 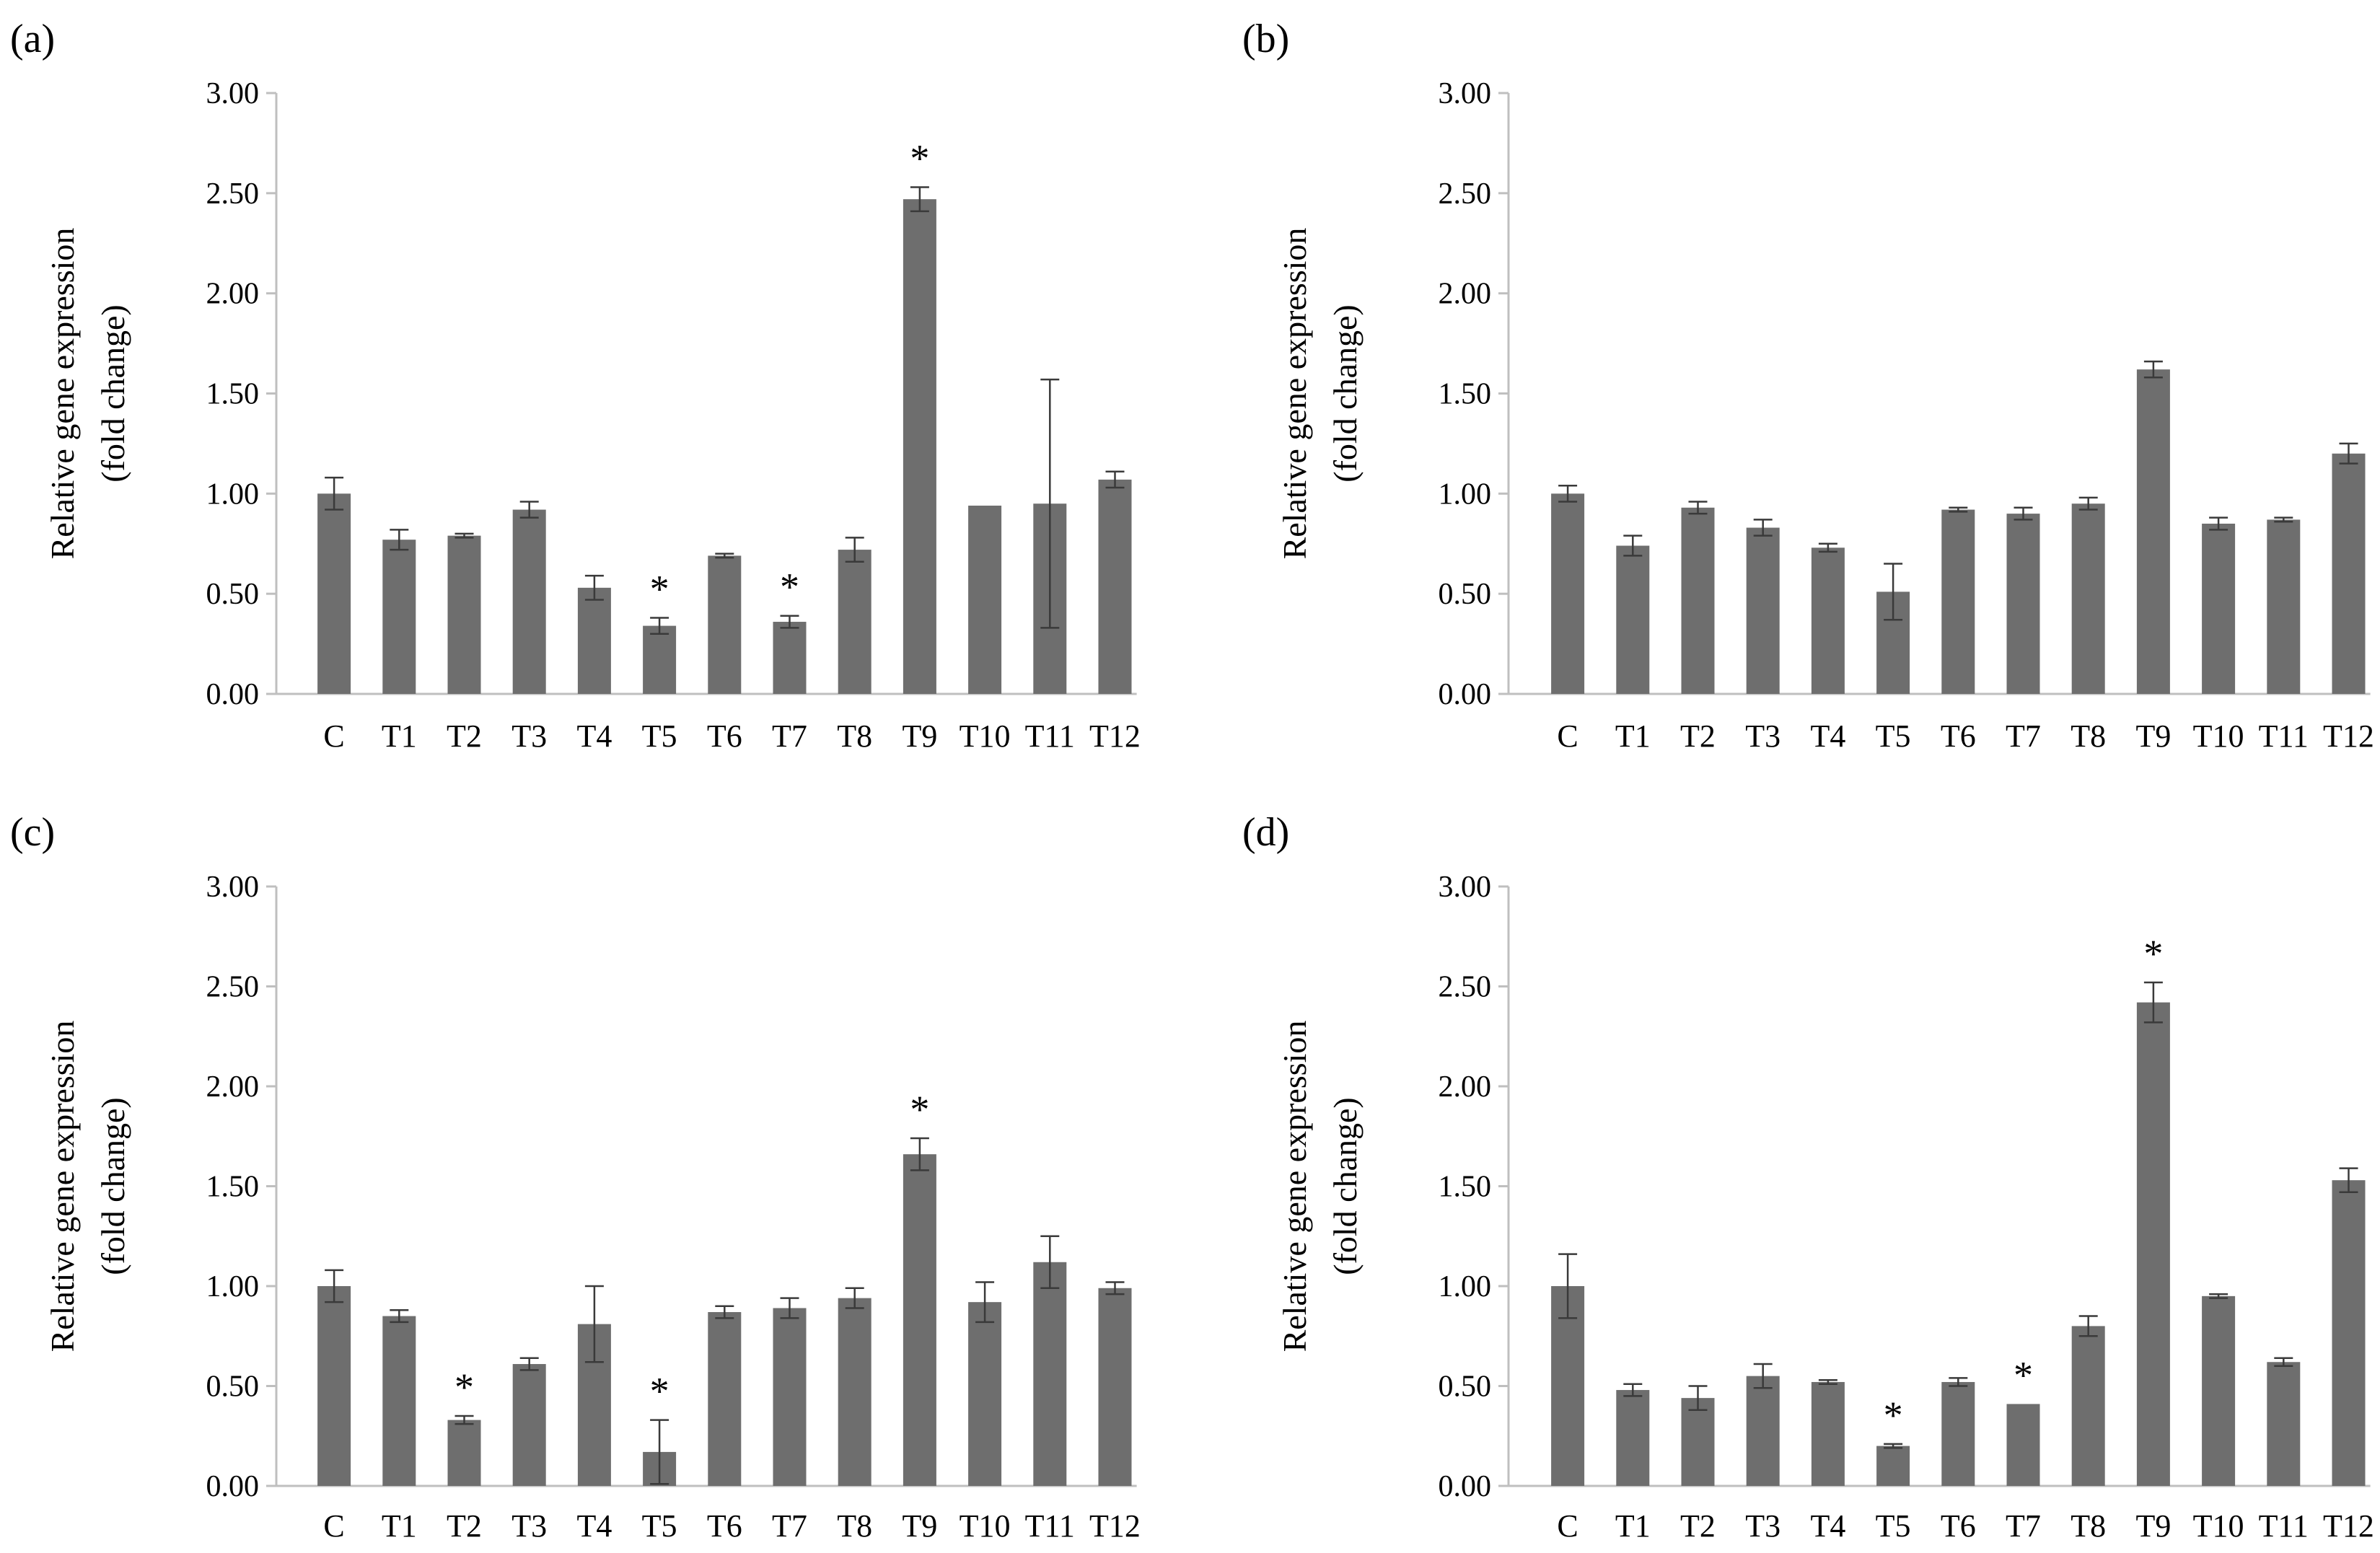 I want to click on panel-label: (d), so click(x=1265, y=832).